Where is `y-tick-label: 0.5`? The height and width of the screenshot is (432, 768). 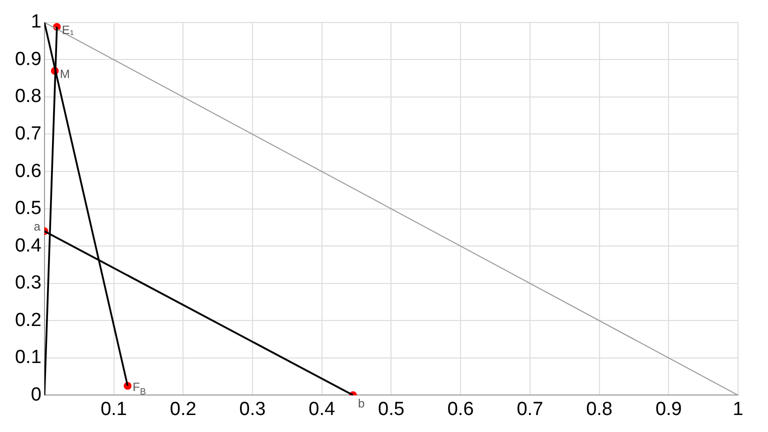
y-tick-label: 0.5 is located at coordinates (28, 209).